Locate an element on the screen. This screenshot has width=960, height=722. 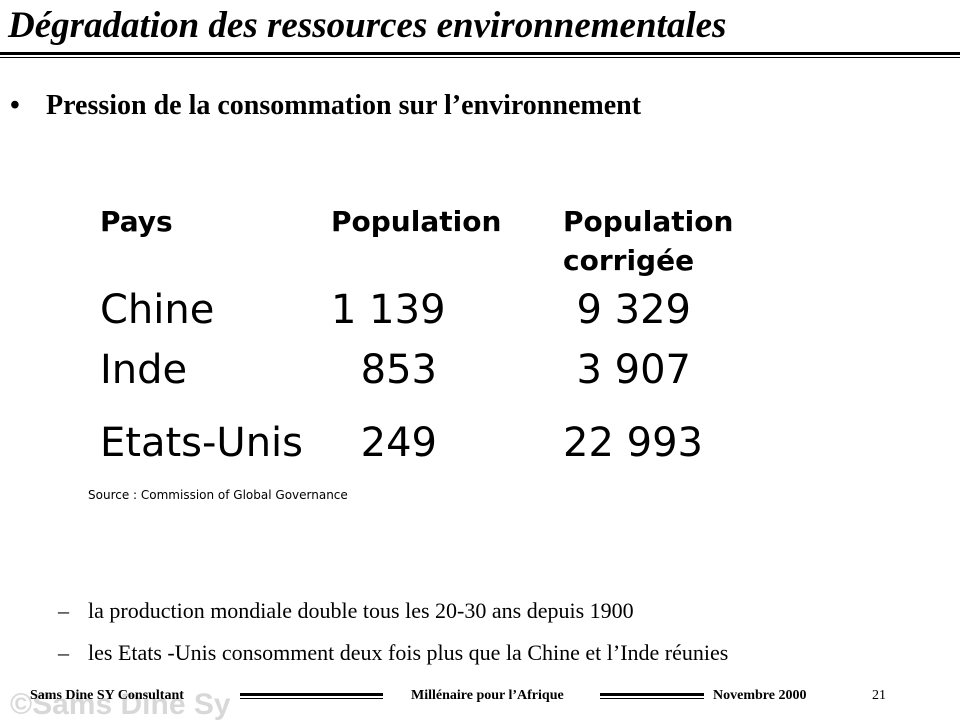
row-inde-pays: Inde is located at coordinates (144, 370).